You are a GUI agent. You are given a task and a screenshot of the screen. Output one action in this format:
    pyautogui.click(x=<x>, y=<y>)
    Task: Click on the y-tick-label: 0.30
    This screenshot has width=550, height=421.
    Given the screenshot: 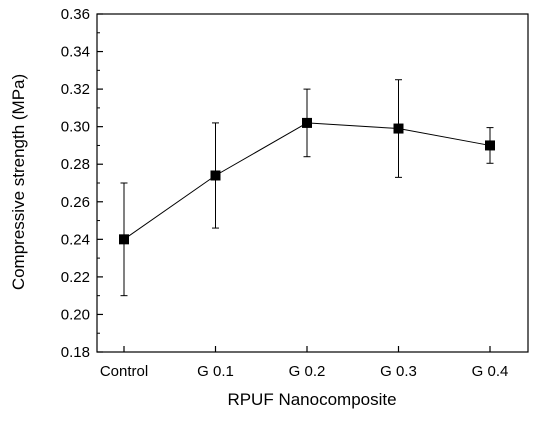 What is the action you would take?
    pyautogui.click(x=75, y=127)
    